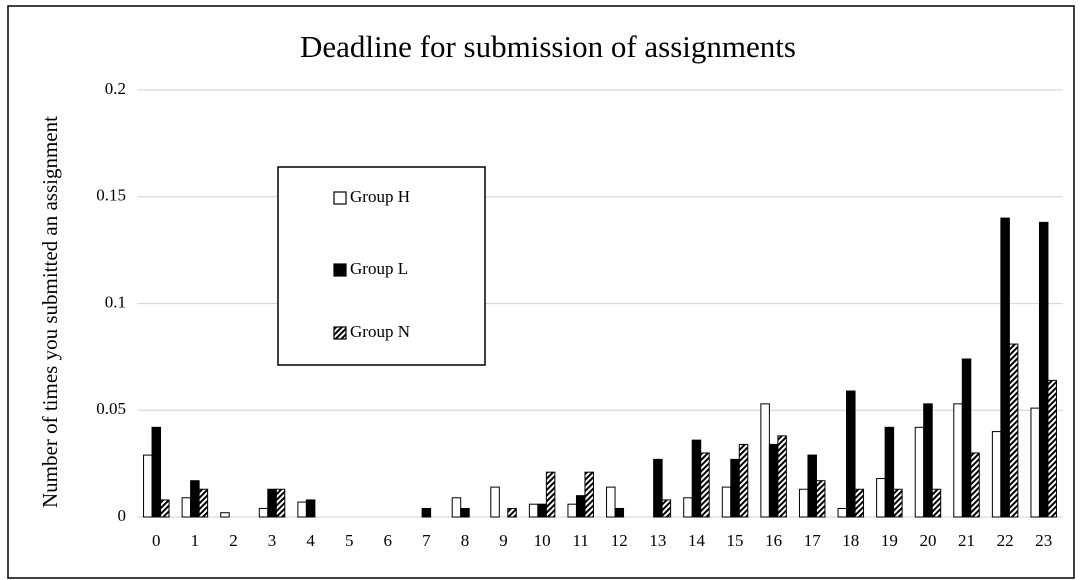 The image size is (1081, 580). Describe the element at coordinates (889, 540) in the screenshot. I see `x-tick-label: 19` at that location.